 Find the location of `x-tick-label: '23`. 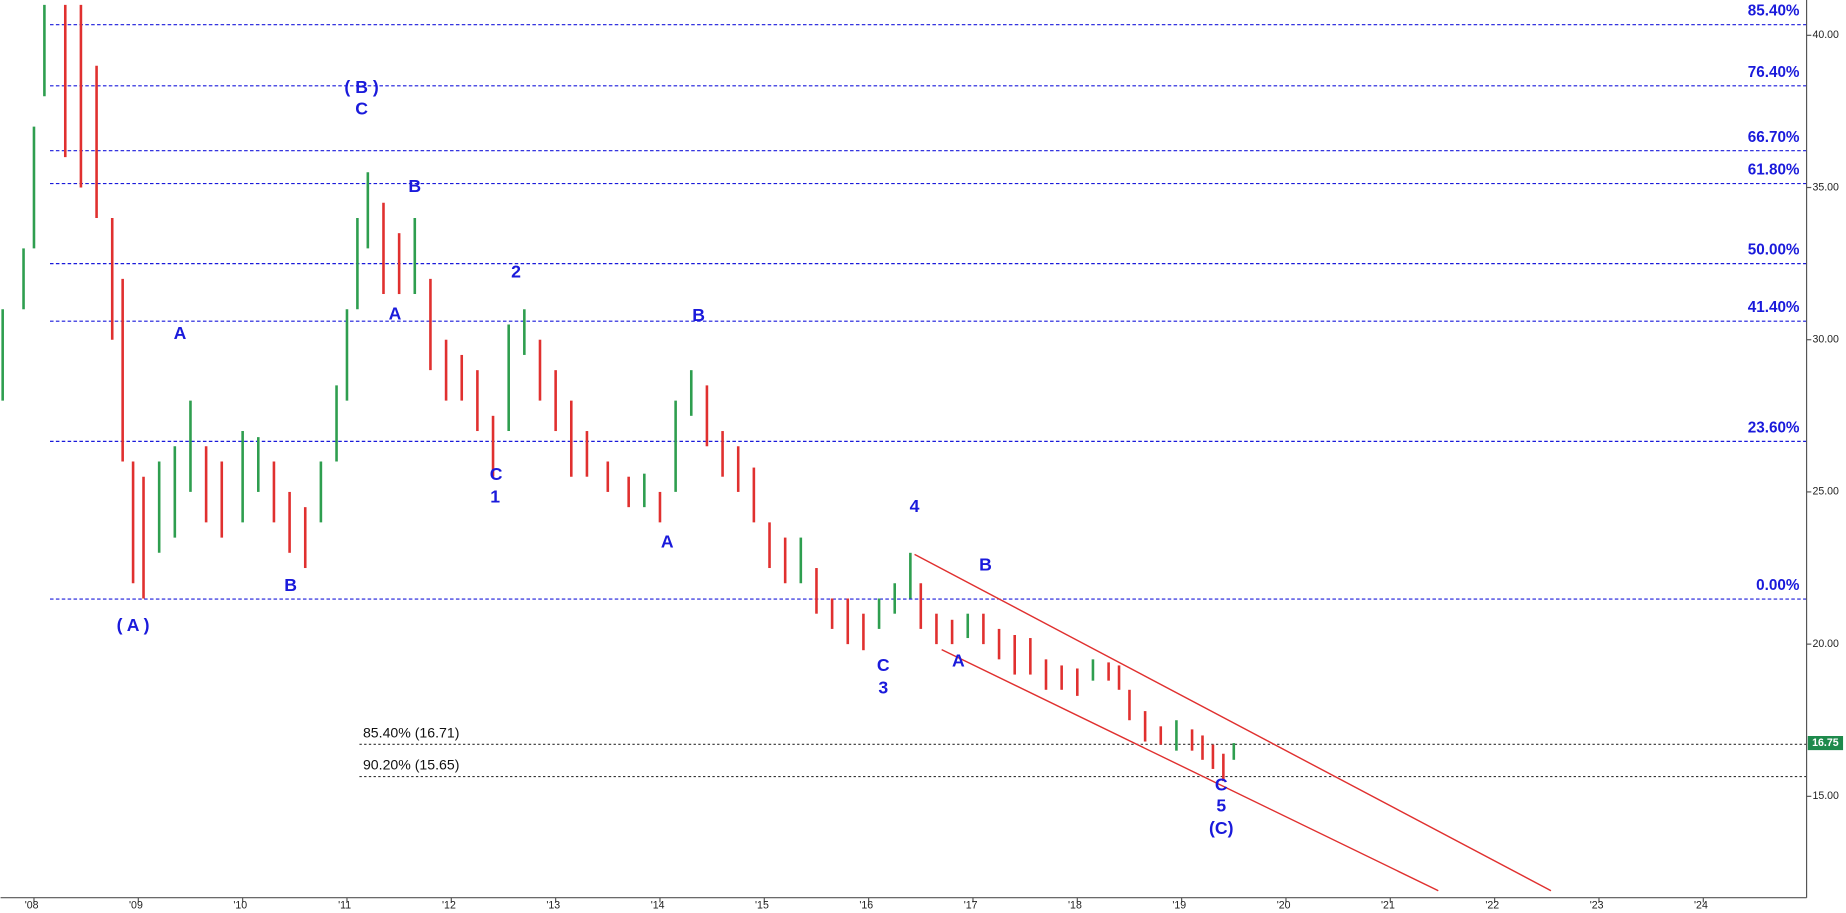

x-tick-label: '23 is located at coordinates (1597, 906).